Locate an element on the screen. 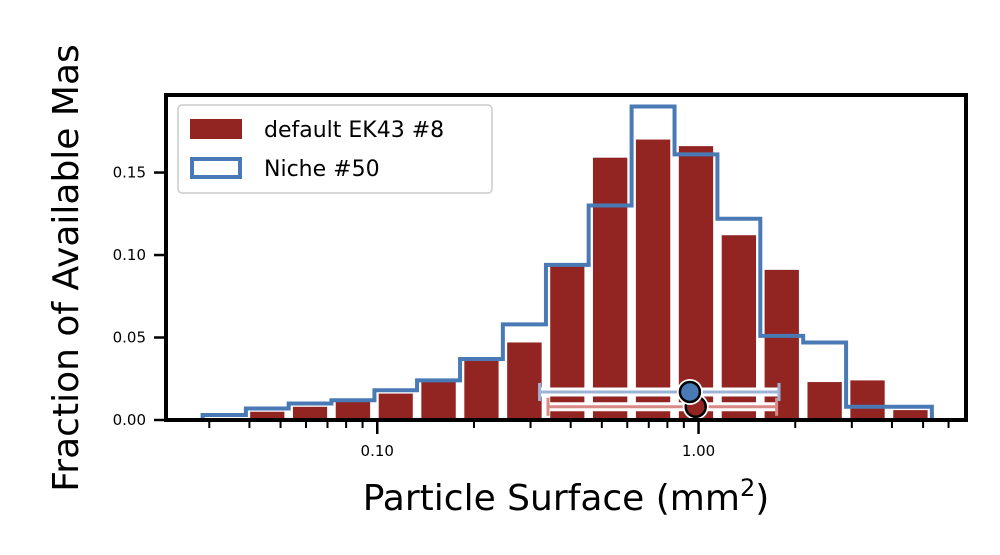  y-axis-ticks: 0.00 0.05 0.10 0.15 is located at coordinates (139, 296).